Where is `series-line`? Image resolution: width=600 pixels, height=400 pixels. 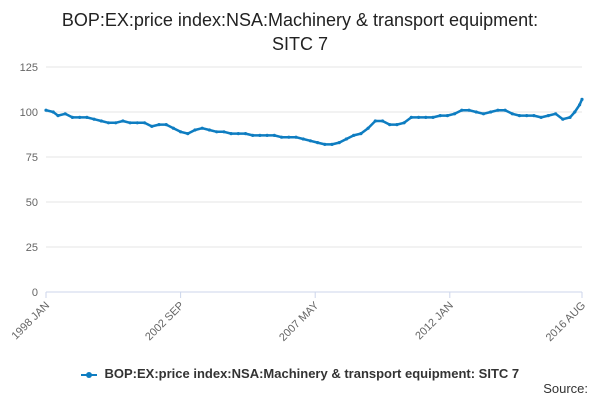
series-line is located at coordinates (314, 122).